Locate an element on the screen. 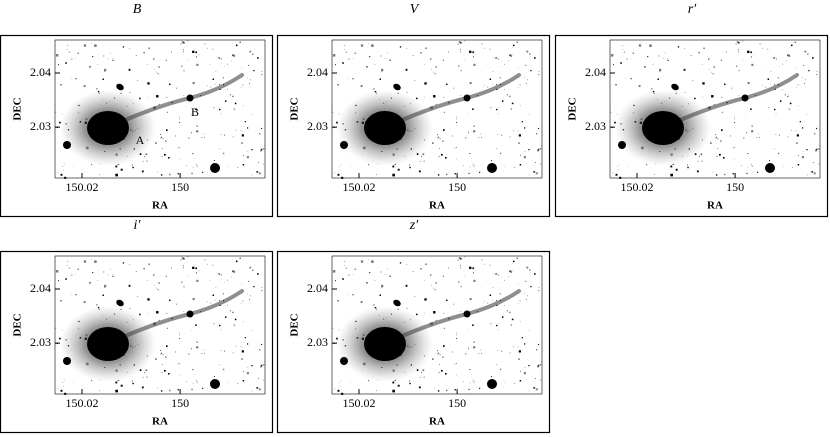  y-tick-label: 2.04 is located at coordinates (317, 72).